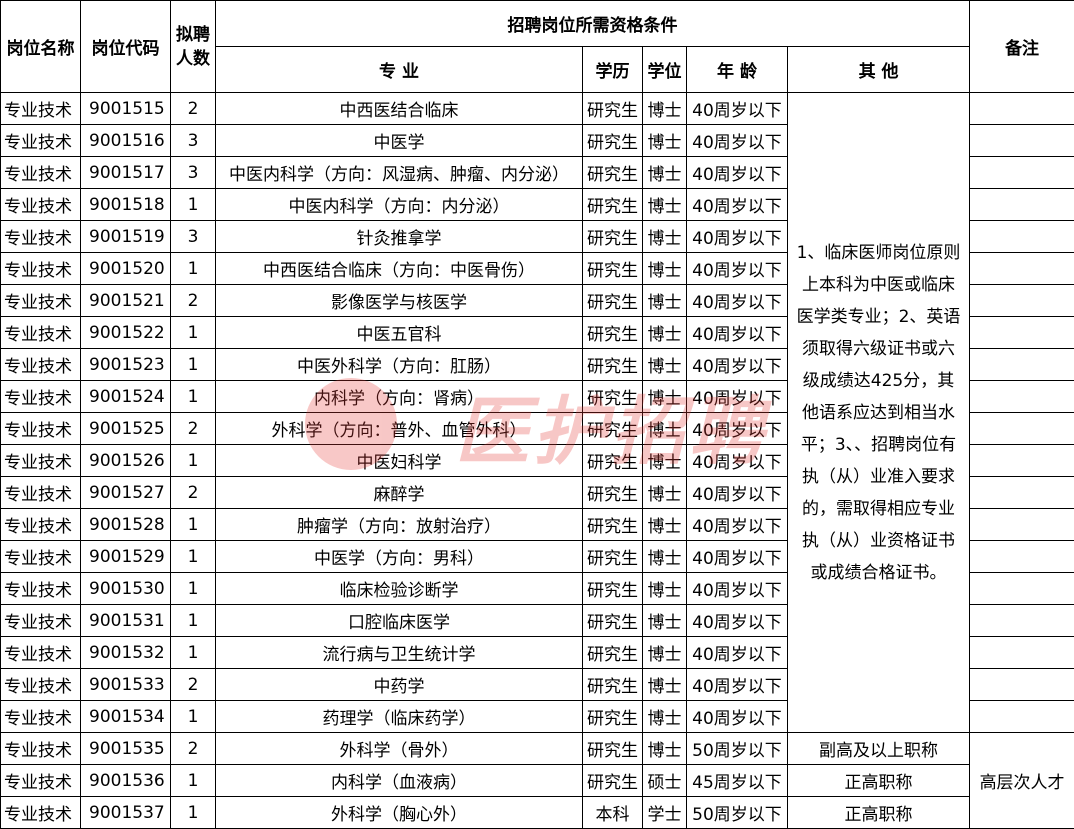 The image size is (1074, 829). What do you see at coordinates (125, 780) in the screenshot?
I see `position-code: 9001536` at bounding box center [125, 780].